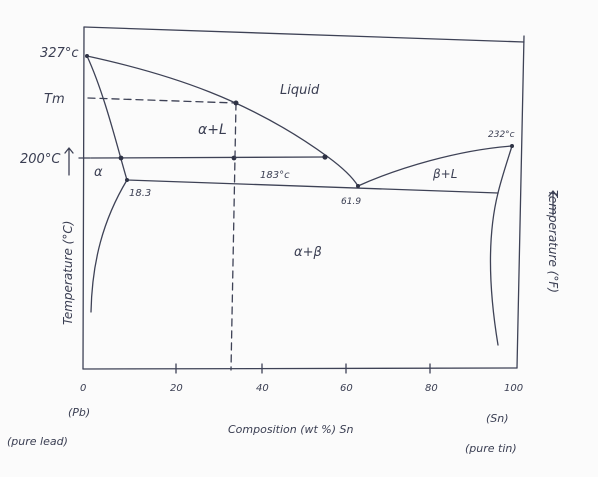 This screenshot has width=598, height=477. I want to click on solvus-alpha, so click(109, 246).